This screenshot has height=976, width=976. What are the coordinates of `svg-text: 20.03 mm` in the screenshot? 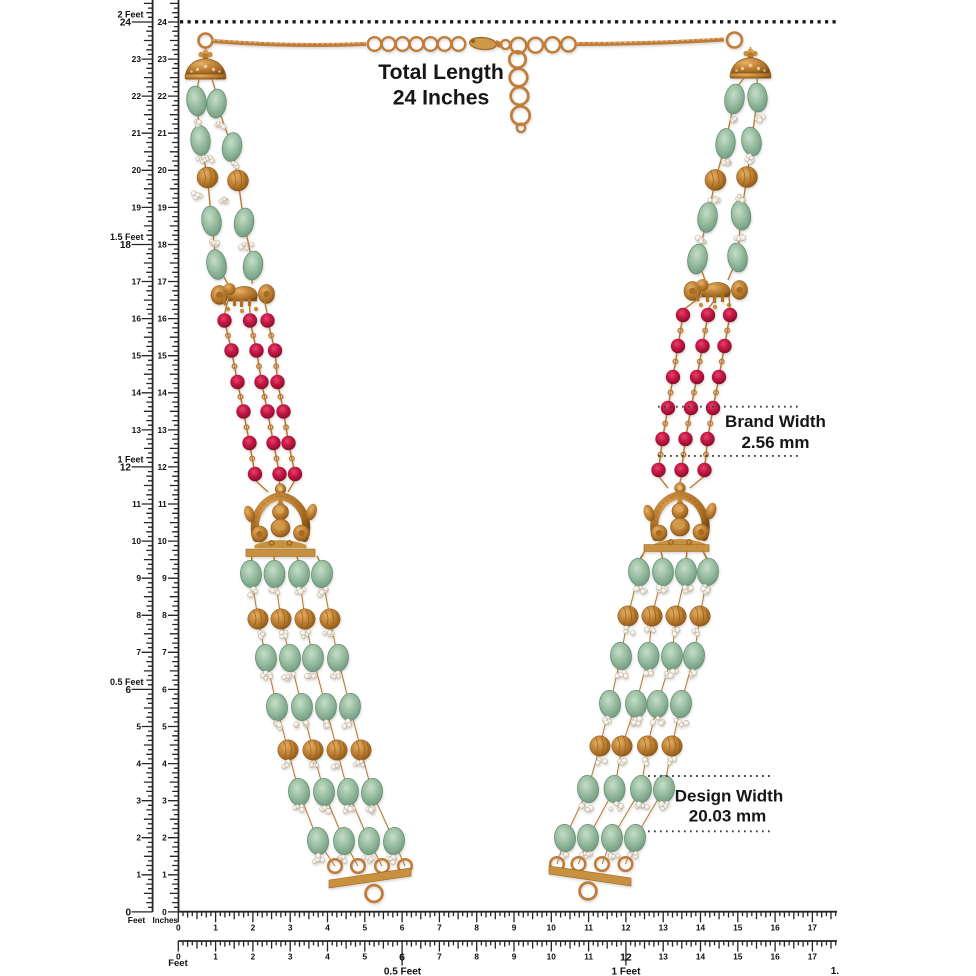 It's located at (728, 816).